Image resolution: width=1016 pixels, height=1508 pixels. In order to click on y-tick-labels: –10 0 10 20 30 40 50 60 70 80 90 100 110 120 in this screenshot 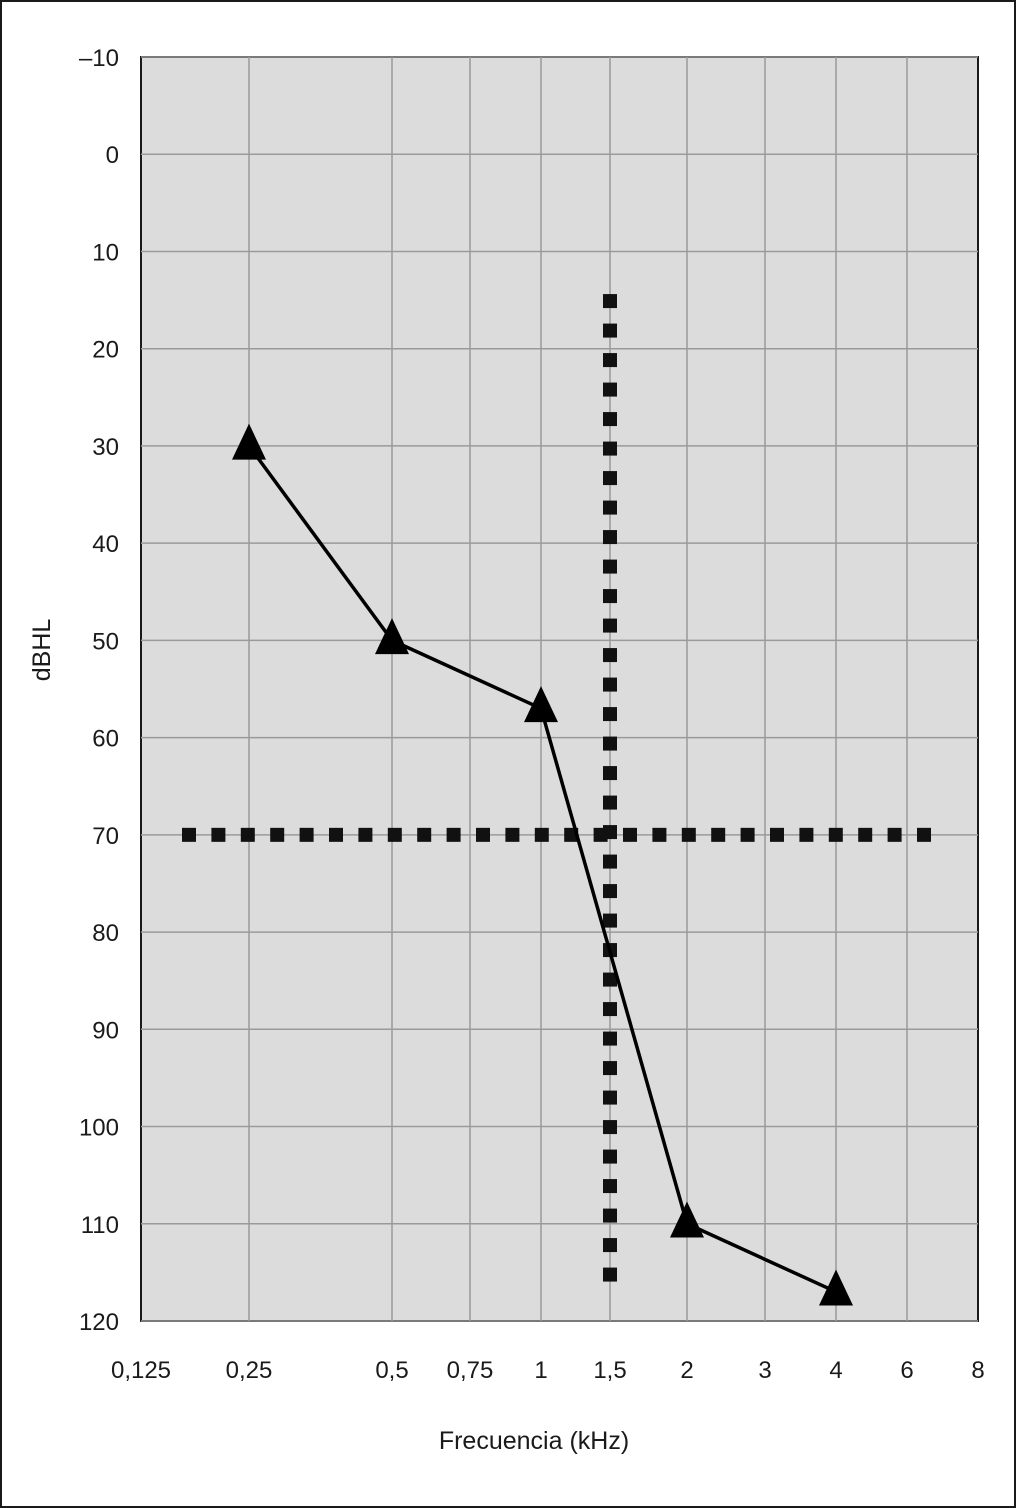, I will do `click(99, 690)`.